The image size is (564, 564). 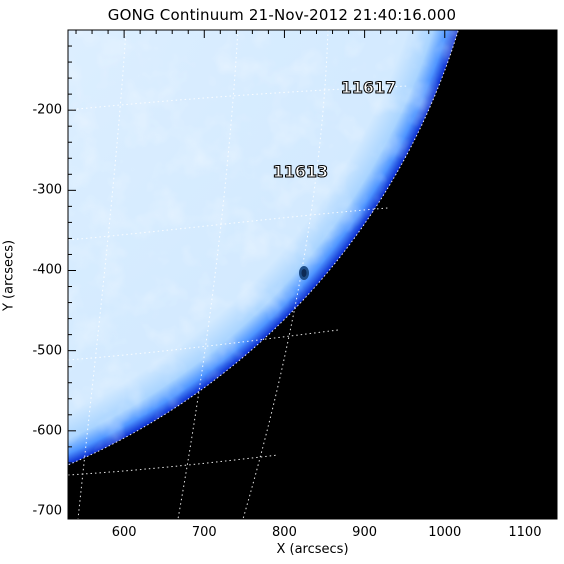 I want to click on y-tick-label: -600, so click(x=47, y=431).